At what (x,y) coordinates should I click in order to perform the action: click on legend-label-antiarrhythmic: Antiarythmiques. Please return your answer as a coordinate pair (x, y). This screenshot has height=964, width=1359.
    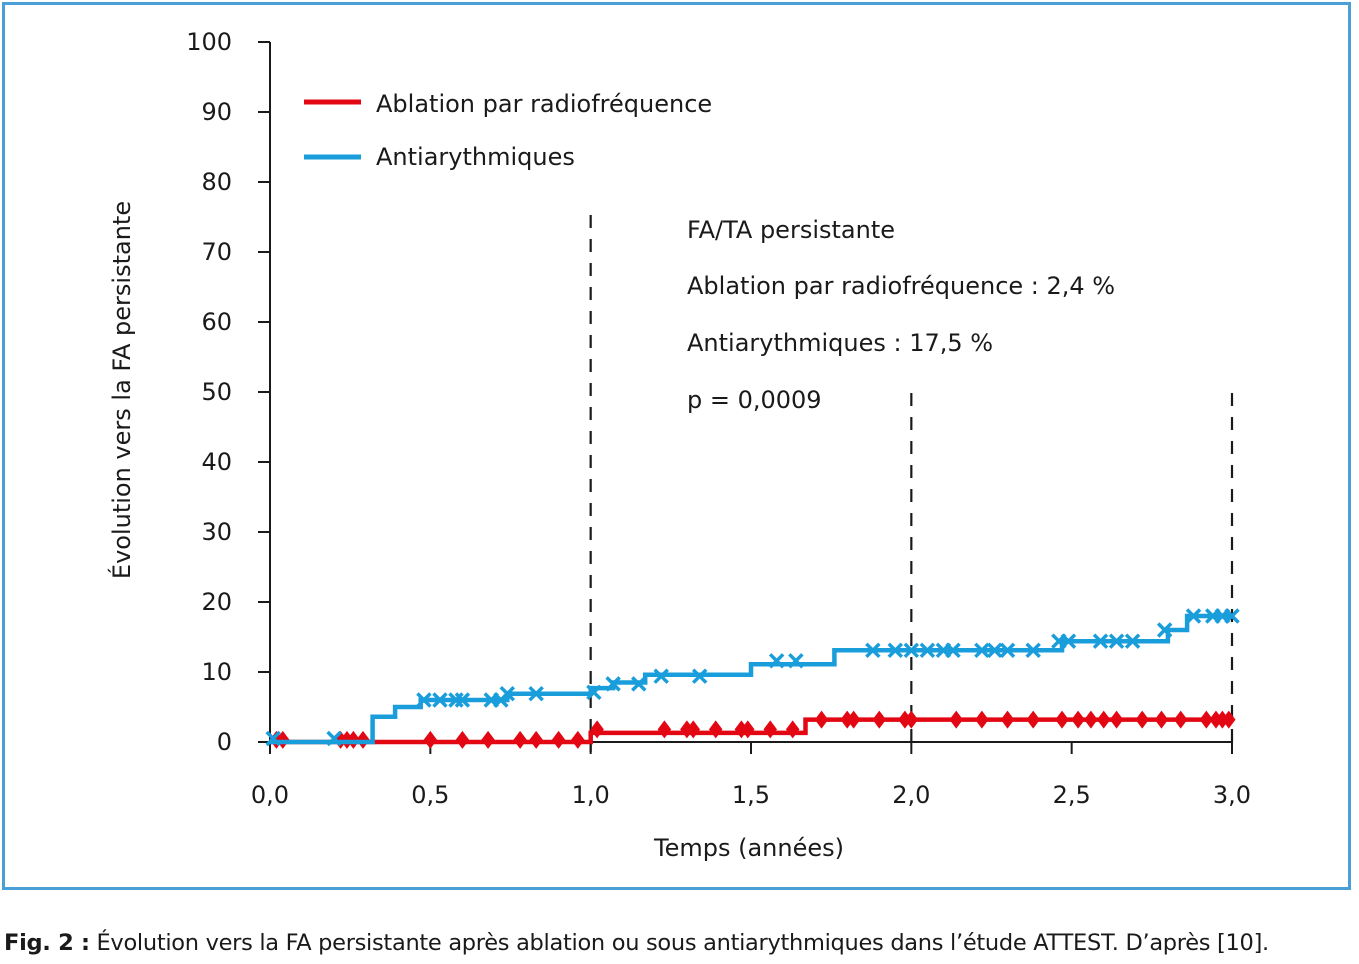
    Looking at the image, I should click on (475, 157).